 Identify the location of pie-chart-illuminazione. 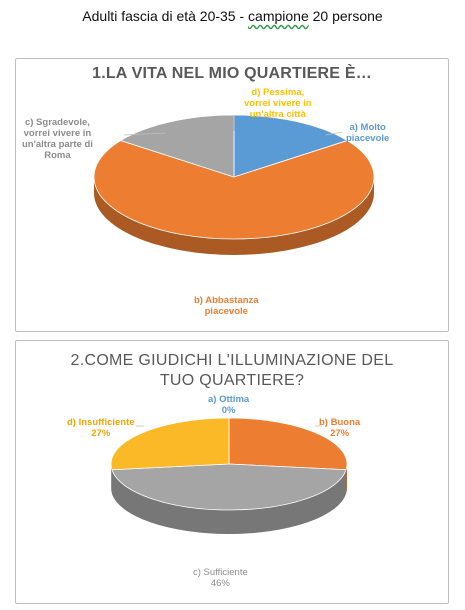
(229, 475).